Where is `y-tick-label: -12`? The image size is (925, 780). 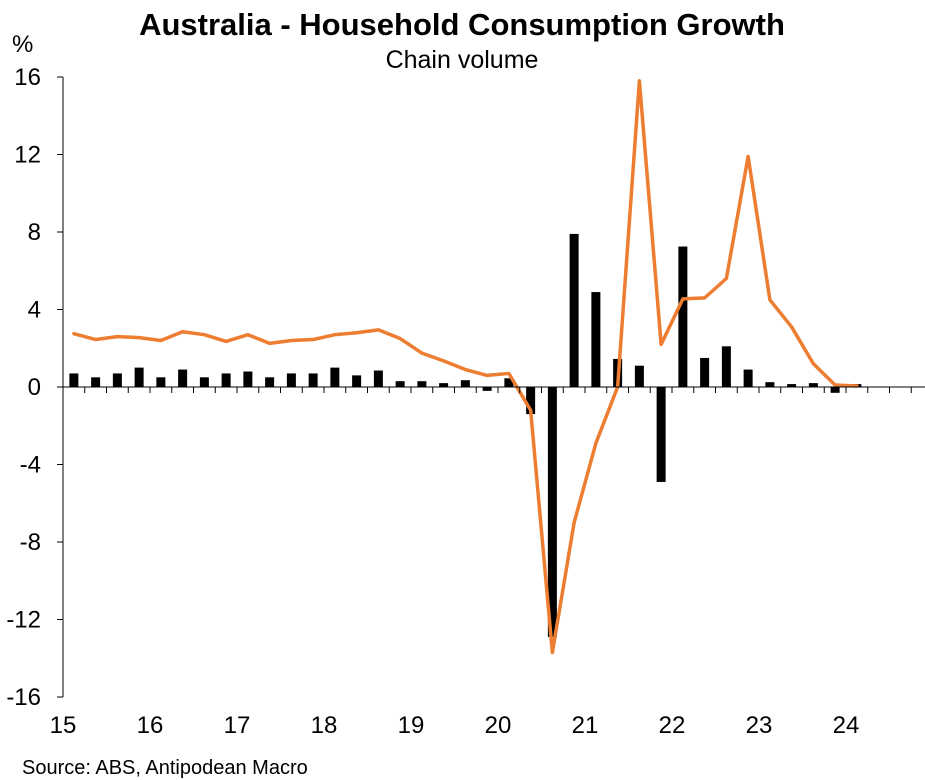 y-tick-label: -12 is located at coordinates (23, 620).